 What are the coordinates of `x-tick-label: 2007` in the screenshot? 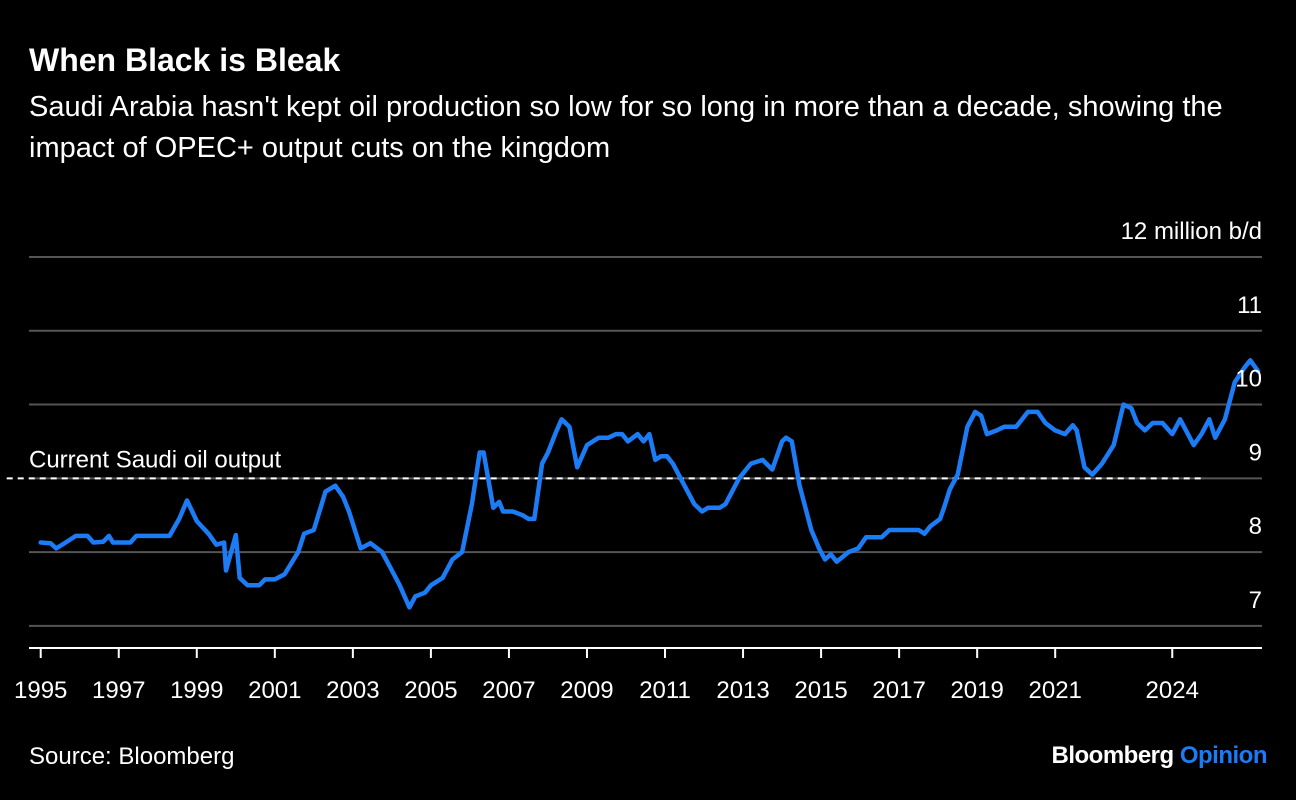 It's located at (508, 690).